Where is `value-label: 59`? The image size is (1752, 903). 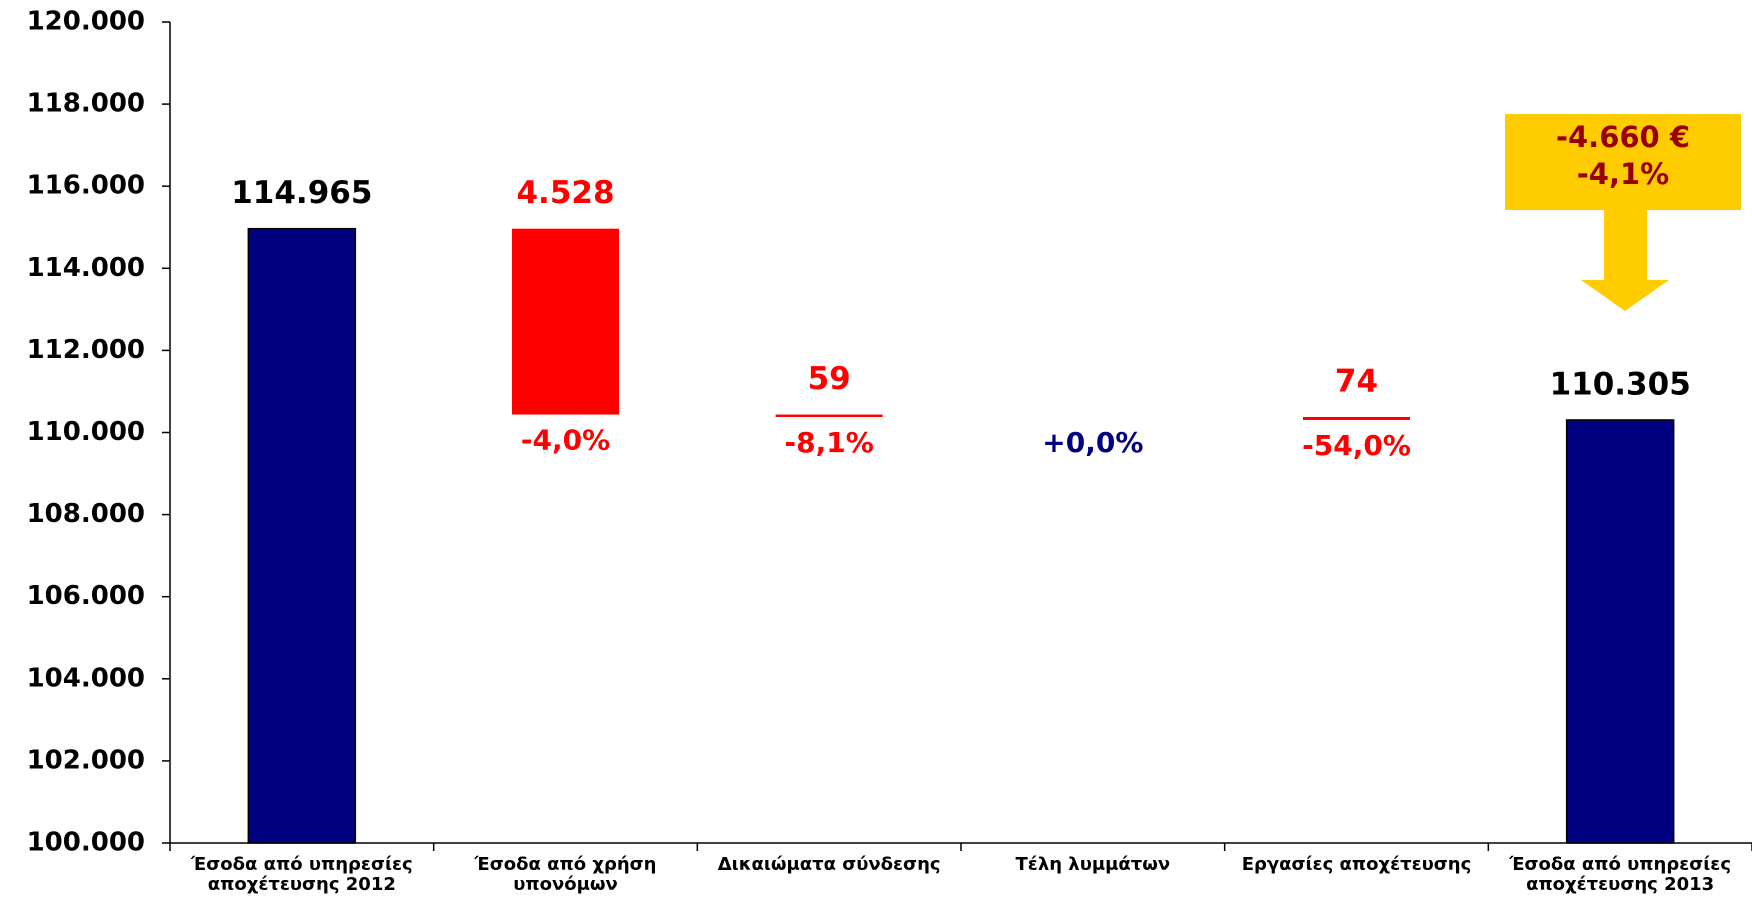 value-label: 59 is located at coordinates (829, 379).